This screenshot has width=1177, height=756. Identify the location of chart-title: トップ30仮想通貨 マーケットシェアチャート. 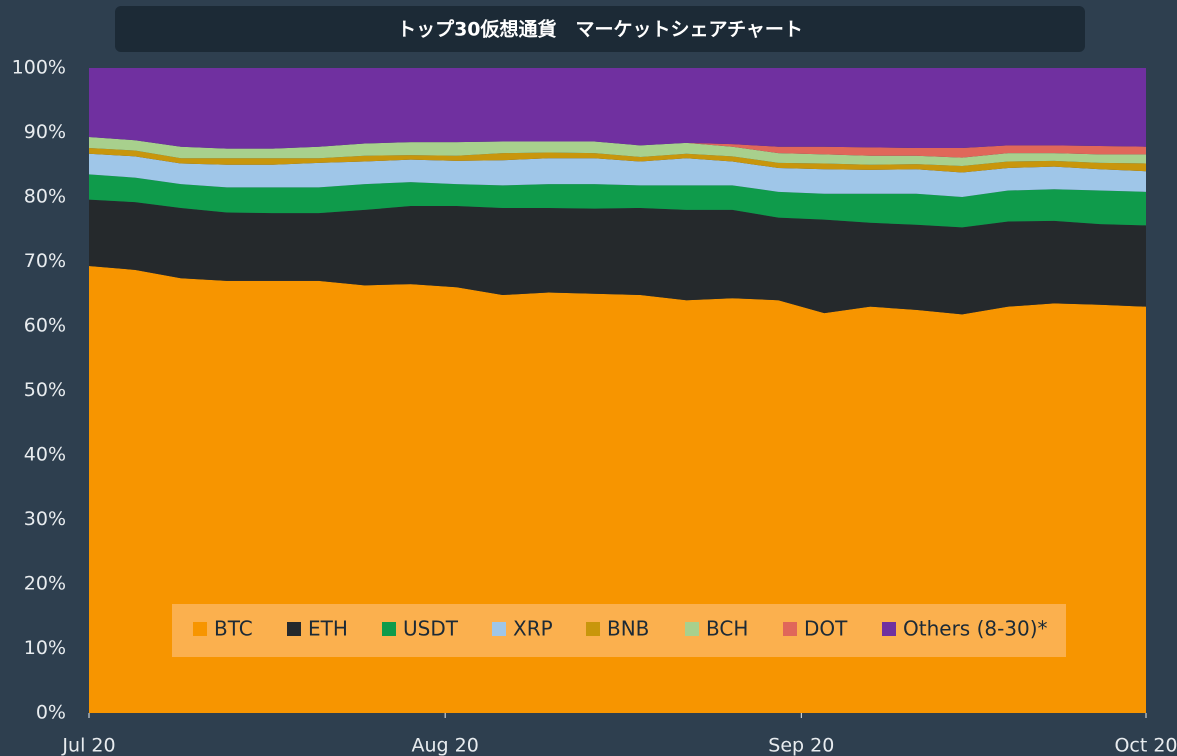
(600, 29).